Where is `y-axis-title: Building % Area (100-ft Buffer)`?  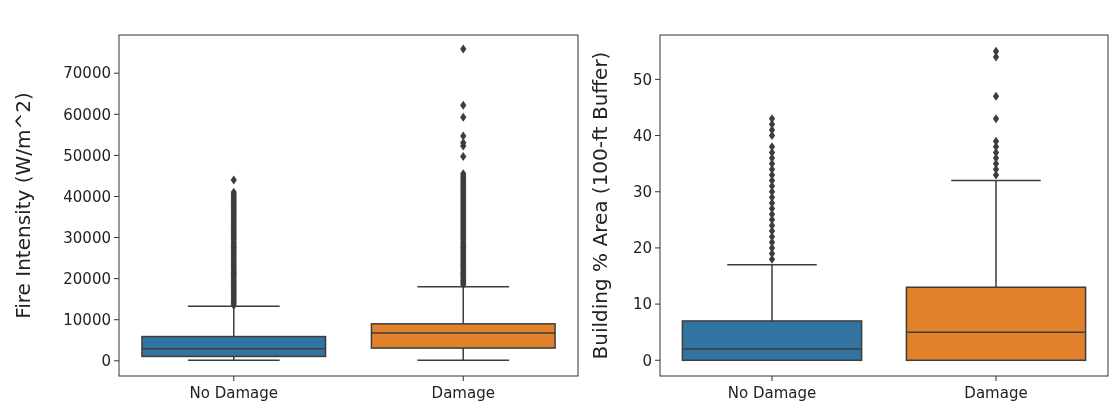
y-axis-title: Building % Area (100-ft Buffer) is located at coordinates (600, 205).